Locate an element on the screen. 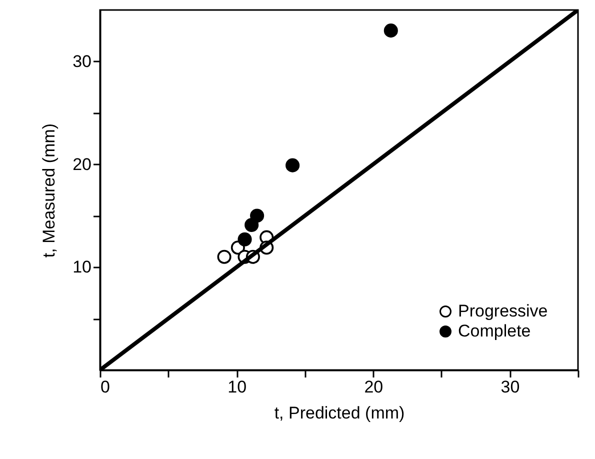  y-tick-label: 10 is located at coordinates (82, 267).